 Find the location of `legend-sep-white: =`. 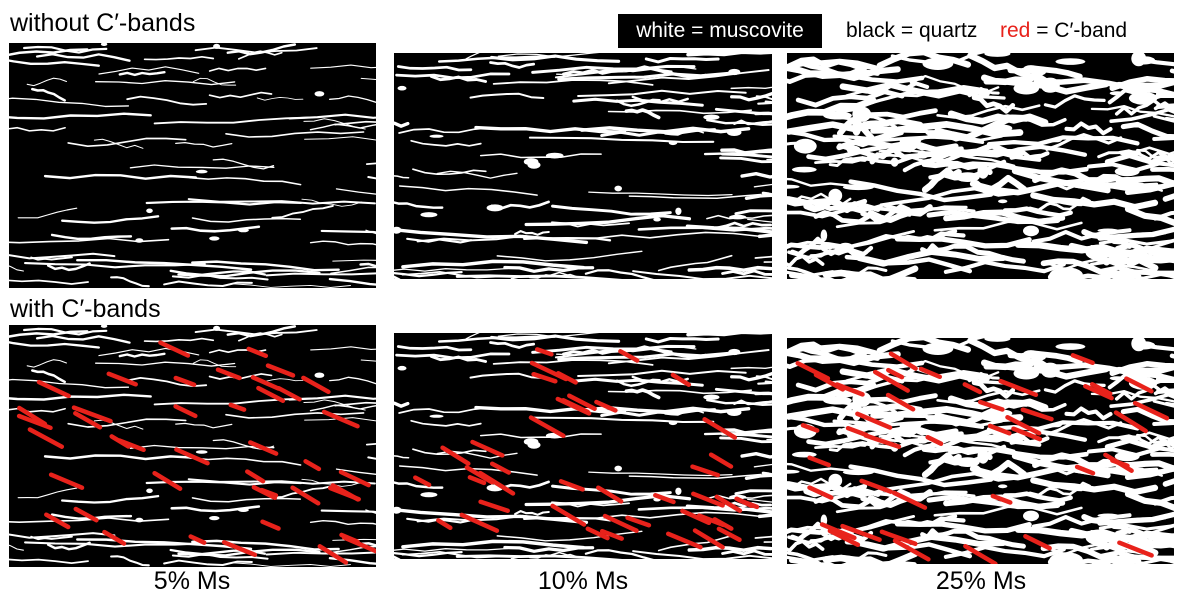

legend-sep-white: = is located at coordinates (697, 30).